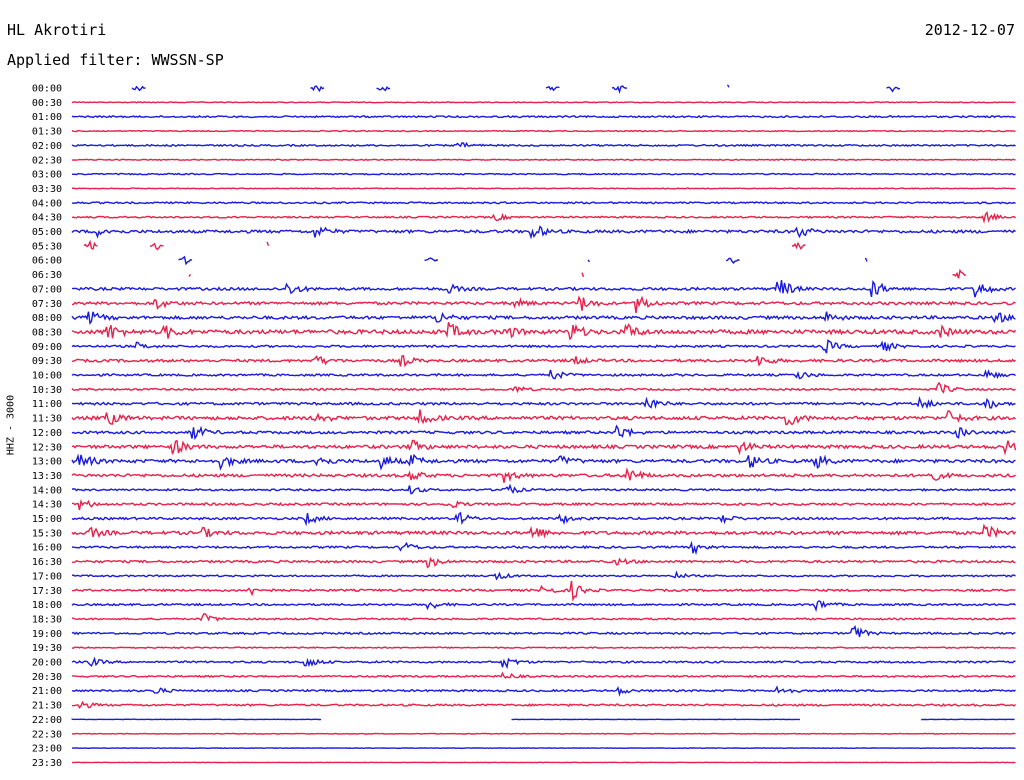 Image resolution: width=1024 pixels, height=780 pixels. I want to click on time-tick-label: 20:00, so click(47, 663).